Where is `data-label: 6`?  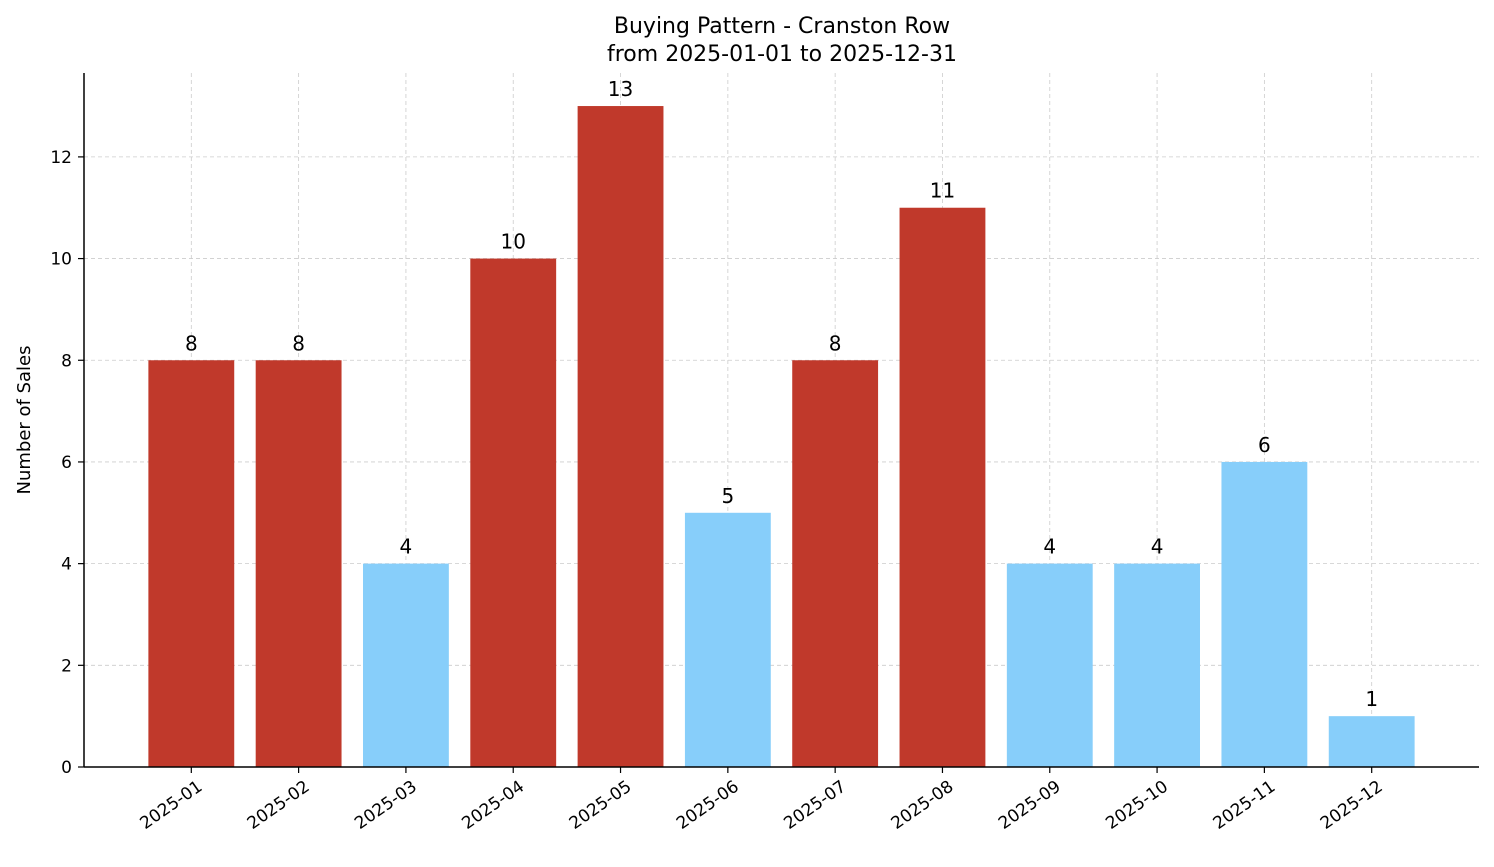
data-label: 6 is located at coordinates (1264, 445).